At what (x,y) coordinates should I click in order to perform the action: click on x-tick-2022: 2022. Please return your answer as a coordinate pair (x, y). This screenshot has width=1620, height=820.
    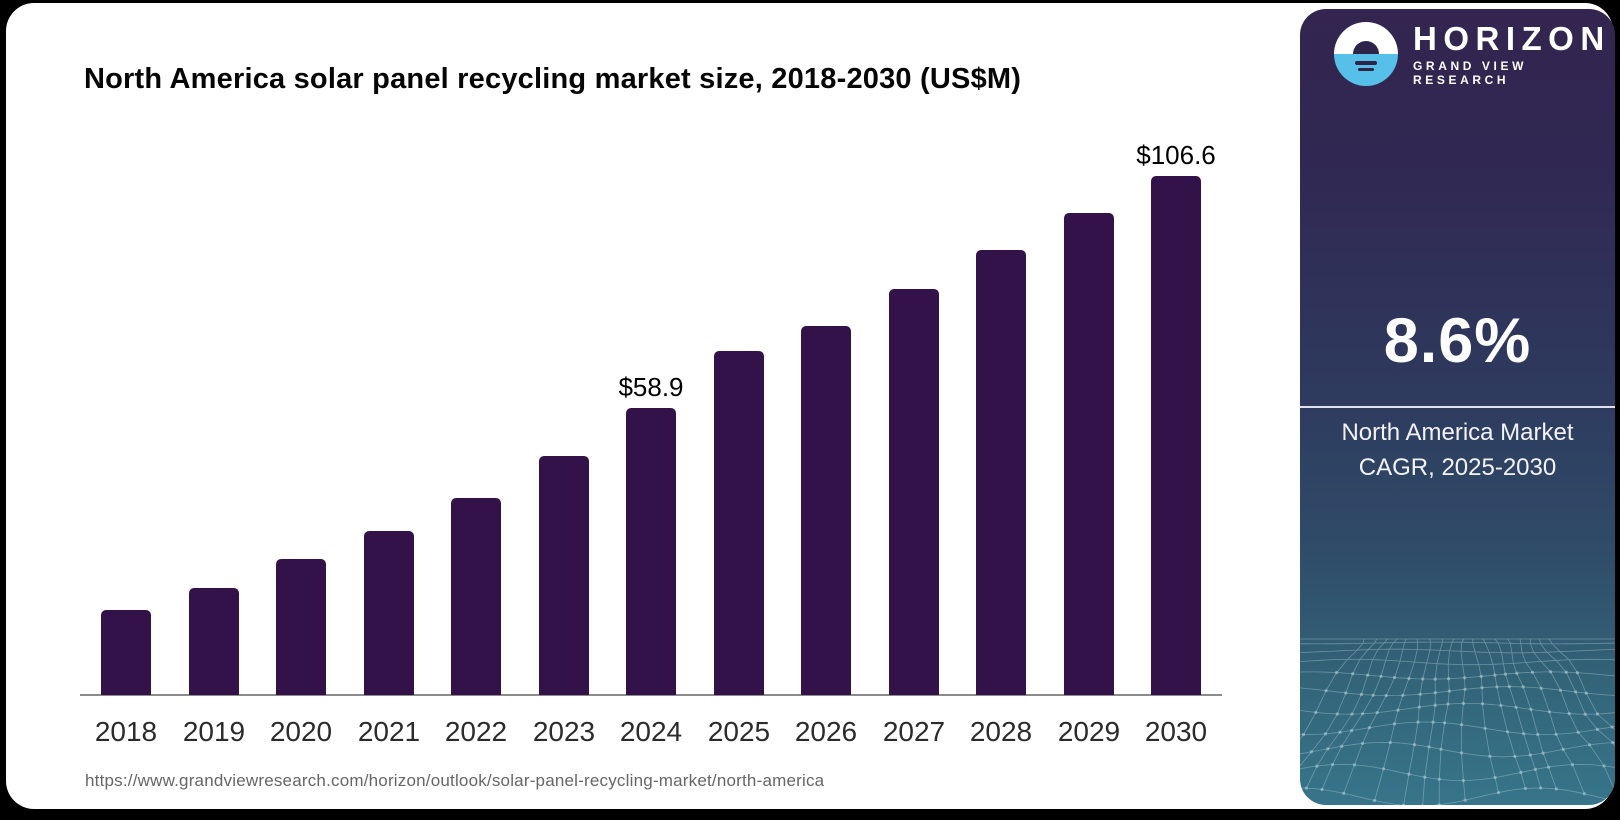
    Looking at the image, I should click on (476, 731).